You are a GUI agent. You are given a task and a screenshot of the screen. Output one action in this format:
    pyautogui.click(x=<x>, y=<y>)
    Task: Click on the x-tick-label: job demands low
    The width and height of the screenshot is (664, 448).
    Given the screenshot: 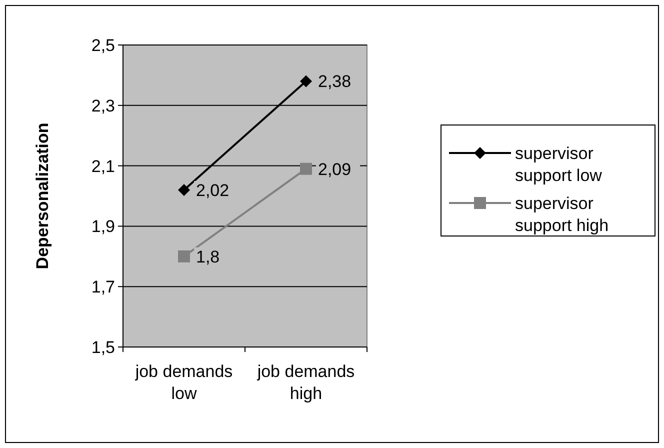 What is the action you would take?
    pyautogui.click(x=183, y=382)
    